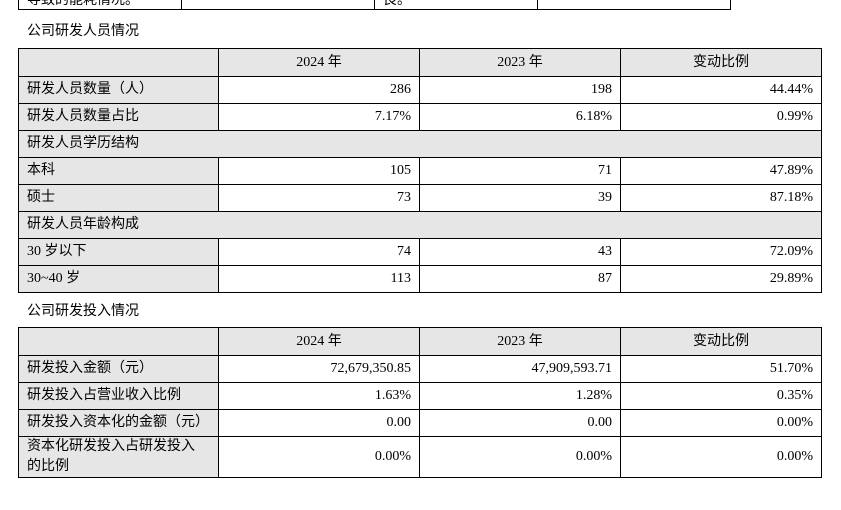 The height and width of the screenshot is (510, 841). I want to click on table-row: 研发人员数量（人） 286 198 44.44%, so click(420, 90).